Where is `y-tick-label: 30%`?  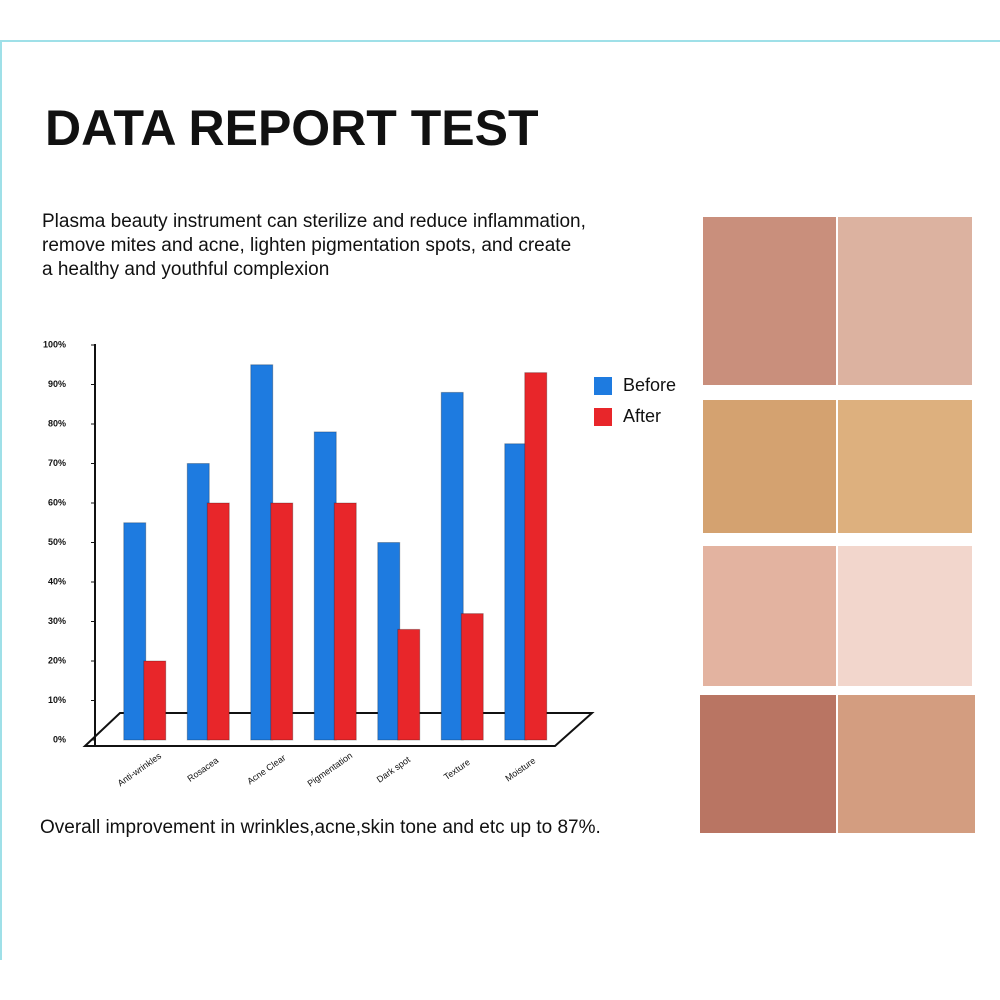 y-tick-label: 30% is located at coordinates (57, 621).